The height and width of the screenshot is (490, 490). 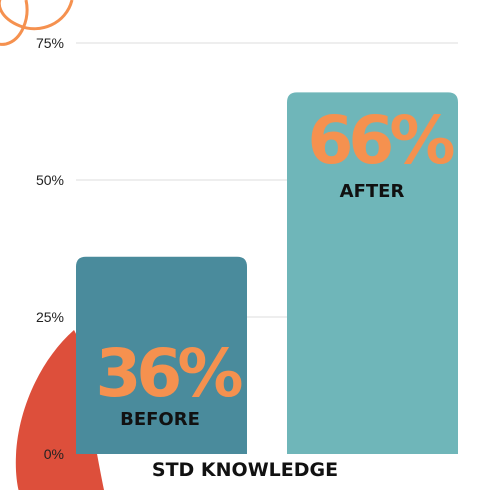 What do you see at coordinates (372, 191) in the screenshot?
I see `category-label-after: AFTER` at bounding box center [372, 191].